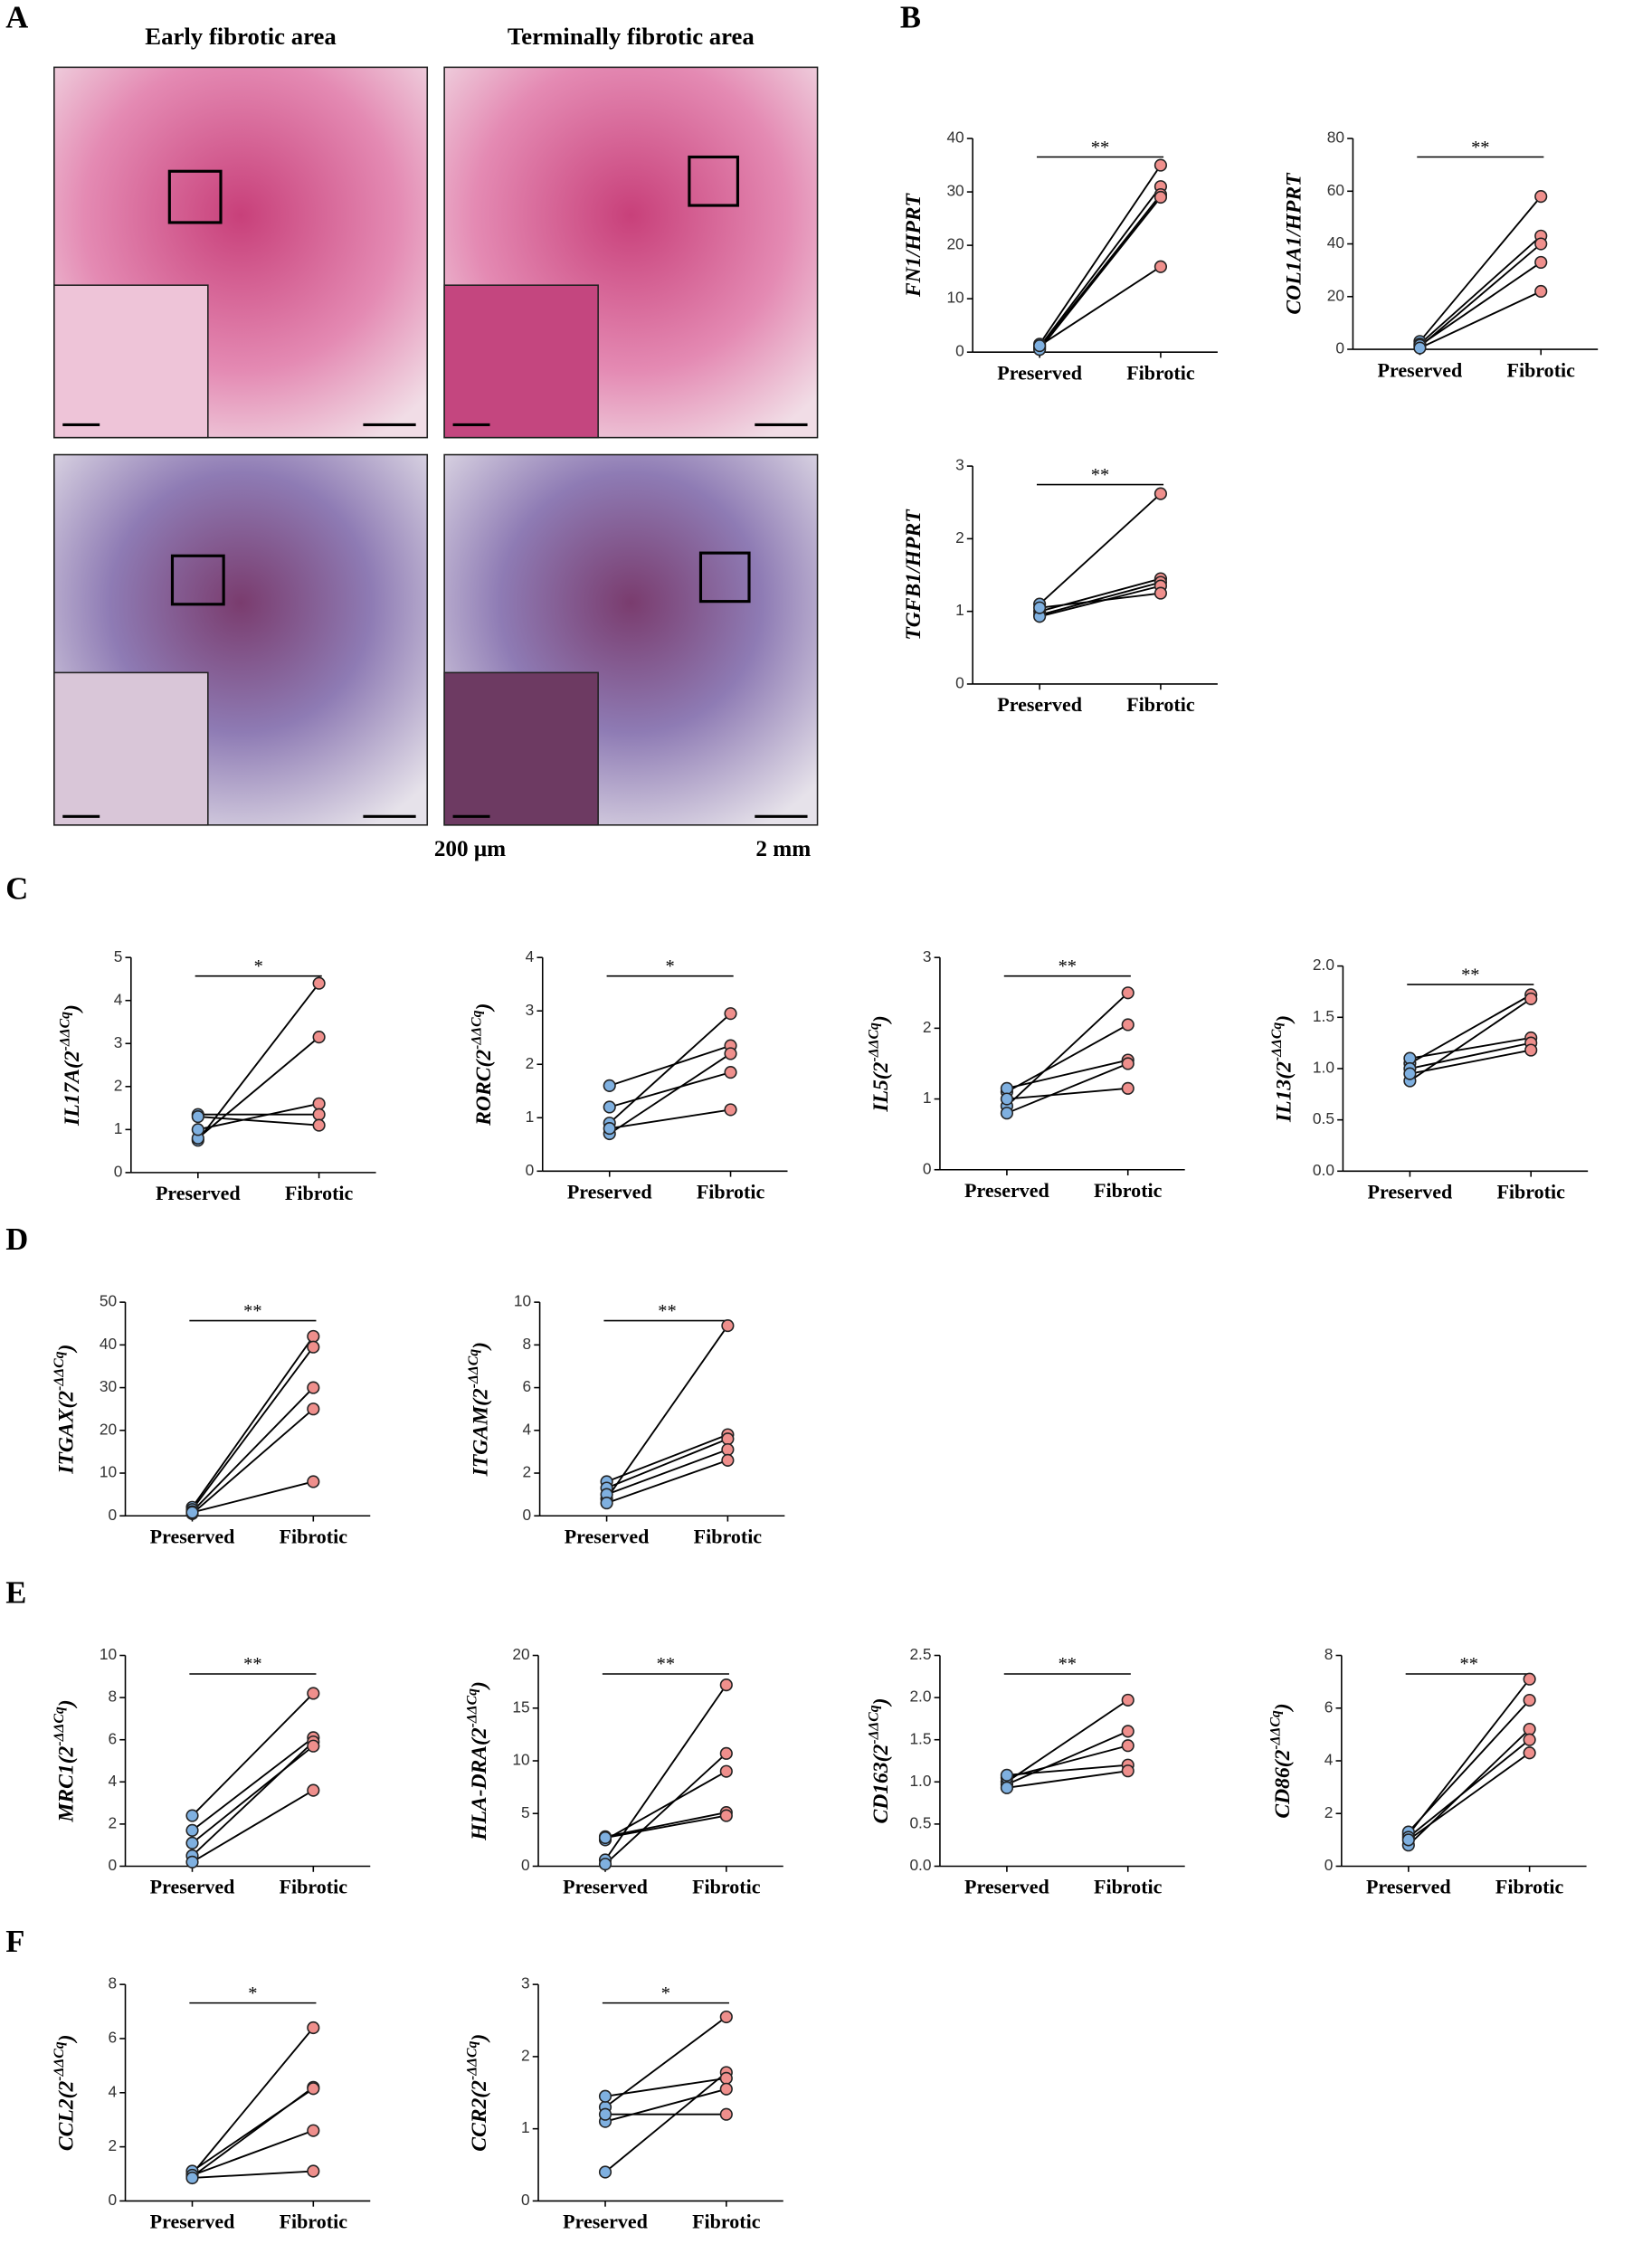 The image size is (1652, 2244). I want to click on y-axis-label-part: HLA-DRA(2, so click(479, 1784).